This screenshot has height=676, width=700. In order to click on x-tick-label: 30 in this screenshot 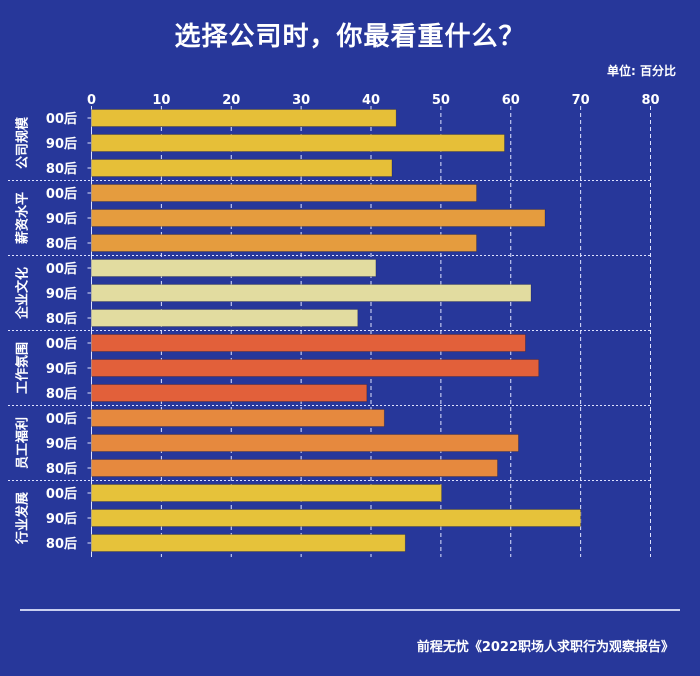, I will do `click(301, 100)`.